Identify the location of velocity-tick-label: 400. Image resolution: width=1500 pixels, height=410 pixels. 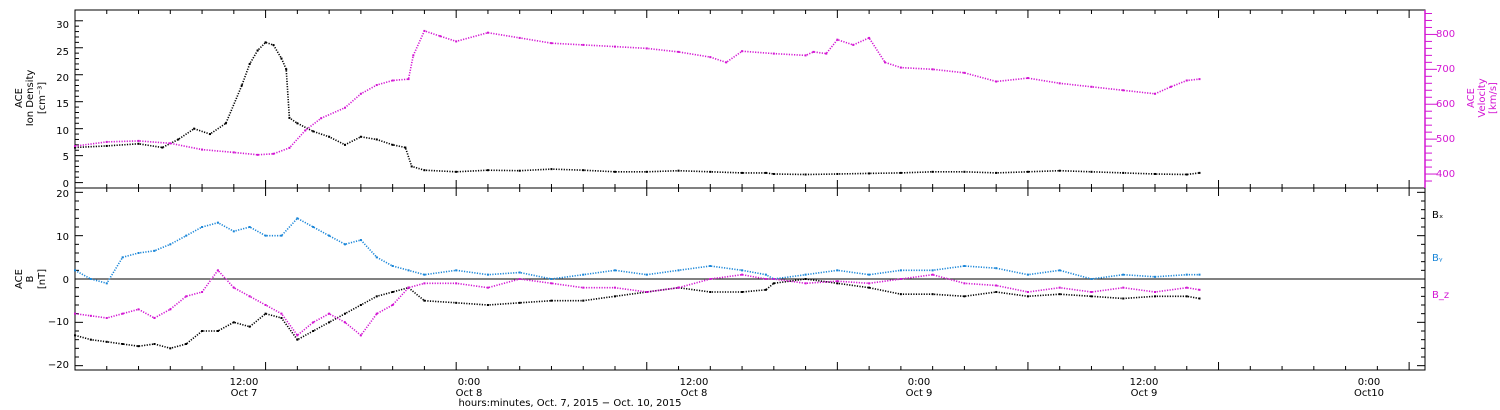
(1445, 174).